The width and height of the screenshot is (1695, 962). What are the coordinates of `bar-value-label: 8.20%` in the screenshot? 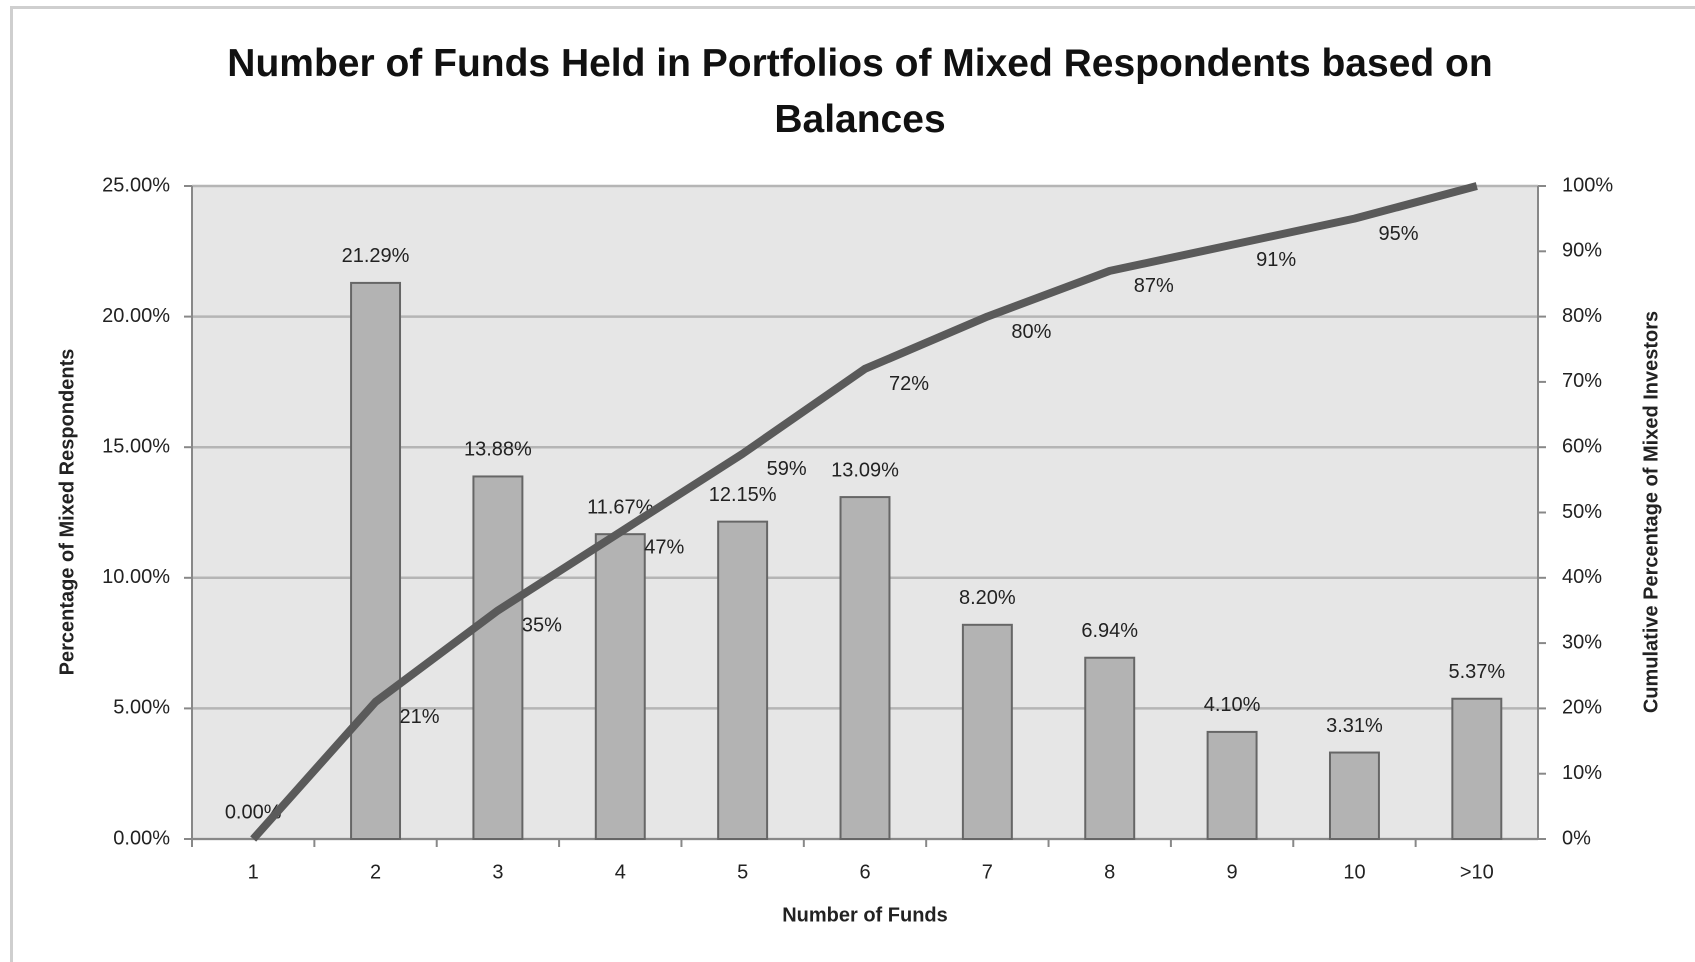 It's located at (987, 598).